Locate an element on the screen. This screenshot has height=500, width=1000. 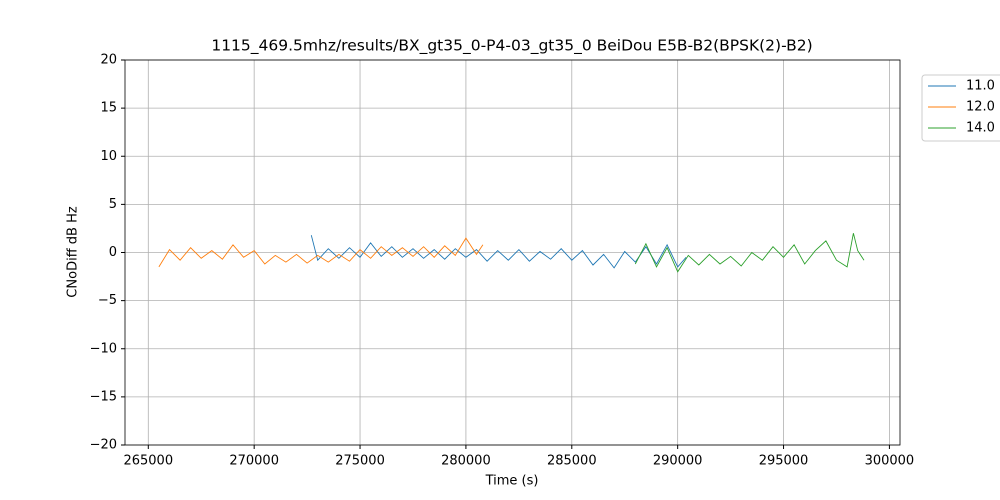
x-tick-label: 280000 is located at coordinates (466, 461).